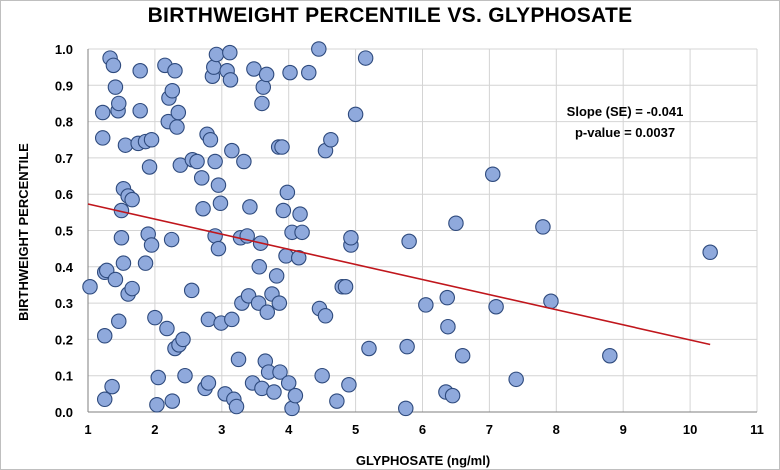 This screenshot has height=470, width=780. I want to click on x-tick-label: 7, so click(489, 429).